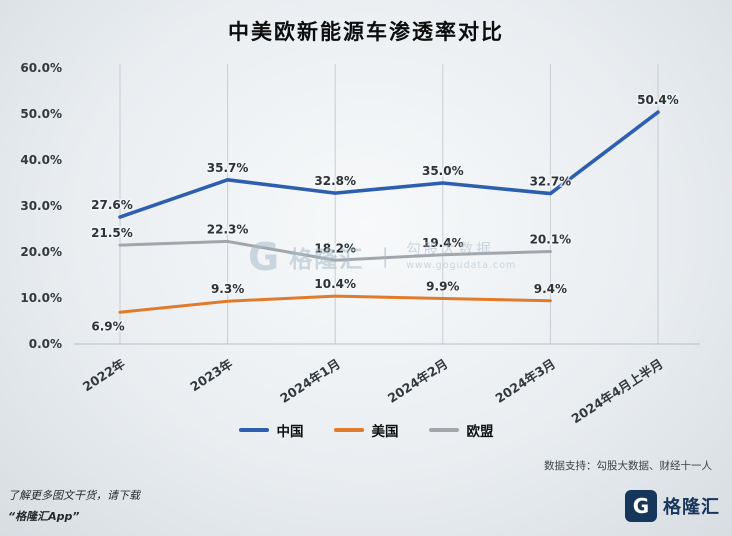  I want to click on y-tick-label: 30.0%, so click(41, 206).